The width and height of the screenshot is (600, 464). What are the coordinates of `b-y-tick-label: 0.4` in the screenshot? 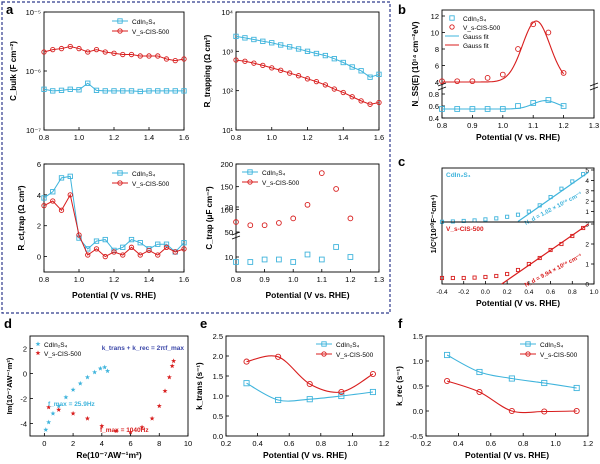 It's located at (434, 118).